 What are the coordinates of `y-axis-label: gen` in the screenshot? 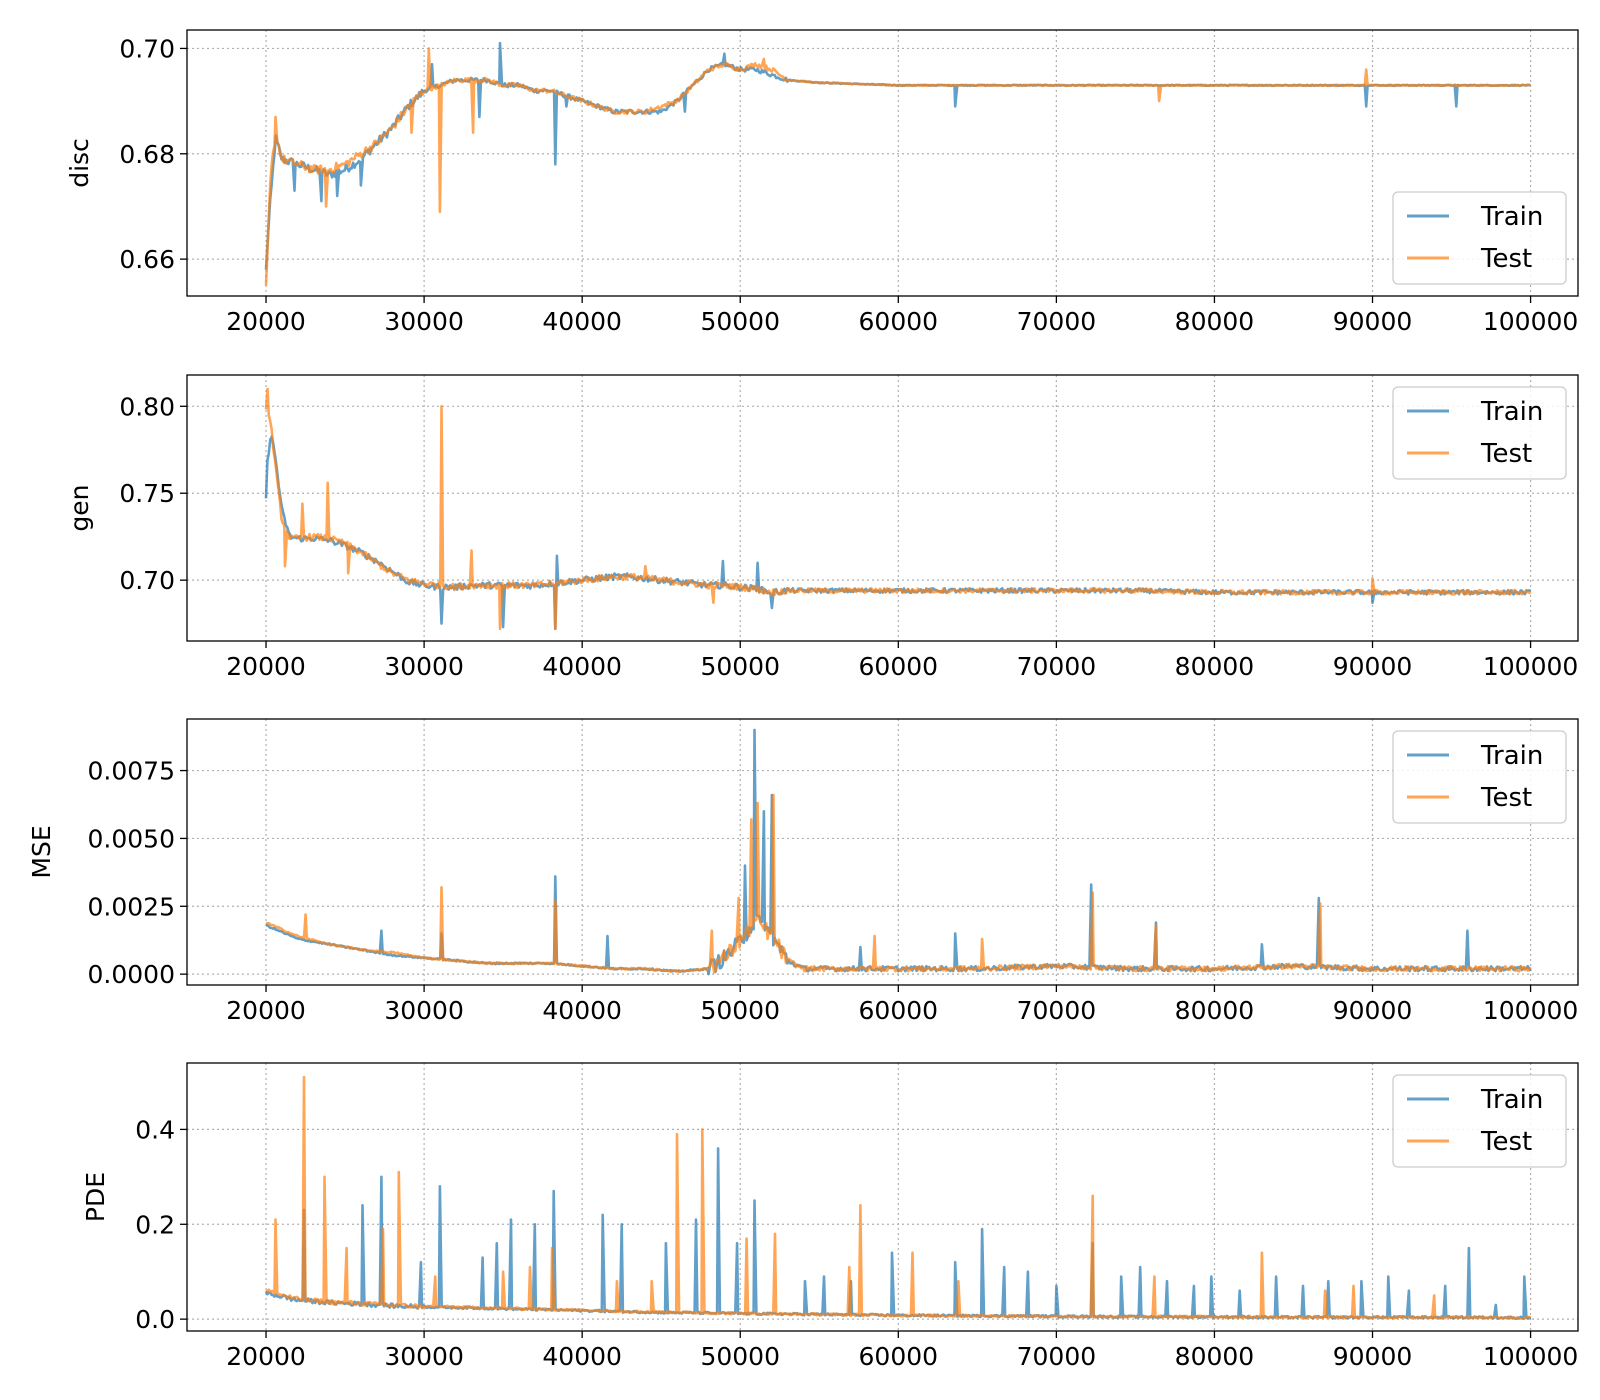 It's located at (79, 507).